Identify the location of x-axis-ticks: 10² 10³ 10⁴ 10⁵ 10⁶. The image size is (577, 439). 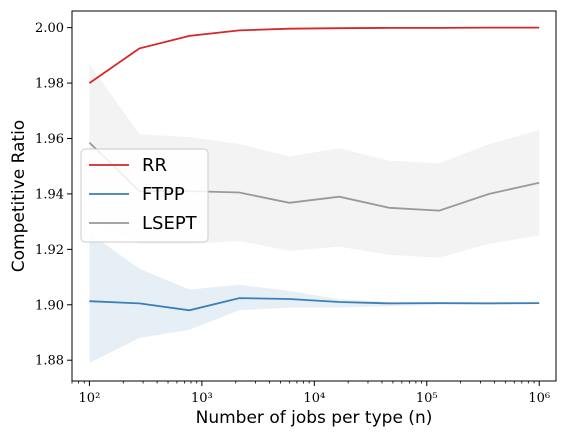
(310, 393).